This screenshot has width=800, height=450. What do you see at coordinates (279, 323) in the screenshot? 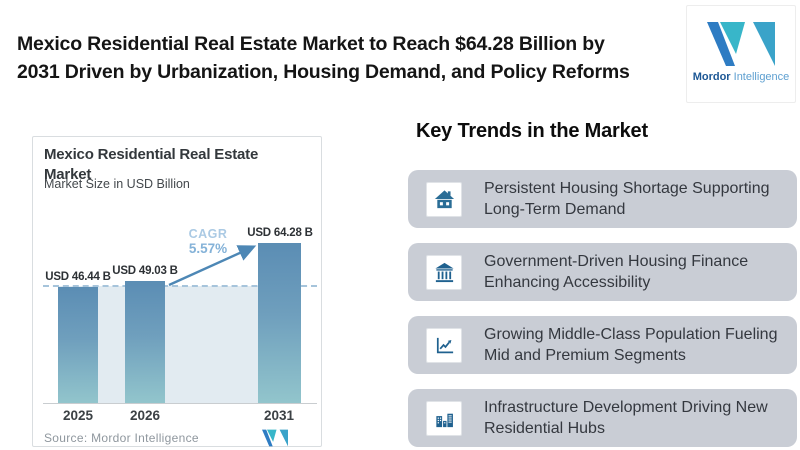
I see `bar-2031` at bounding box center [279, 323].